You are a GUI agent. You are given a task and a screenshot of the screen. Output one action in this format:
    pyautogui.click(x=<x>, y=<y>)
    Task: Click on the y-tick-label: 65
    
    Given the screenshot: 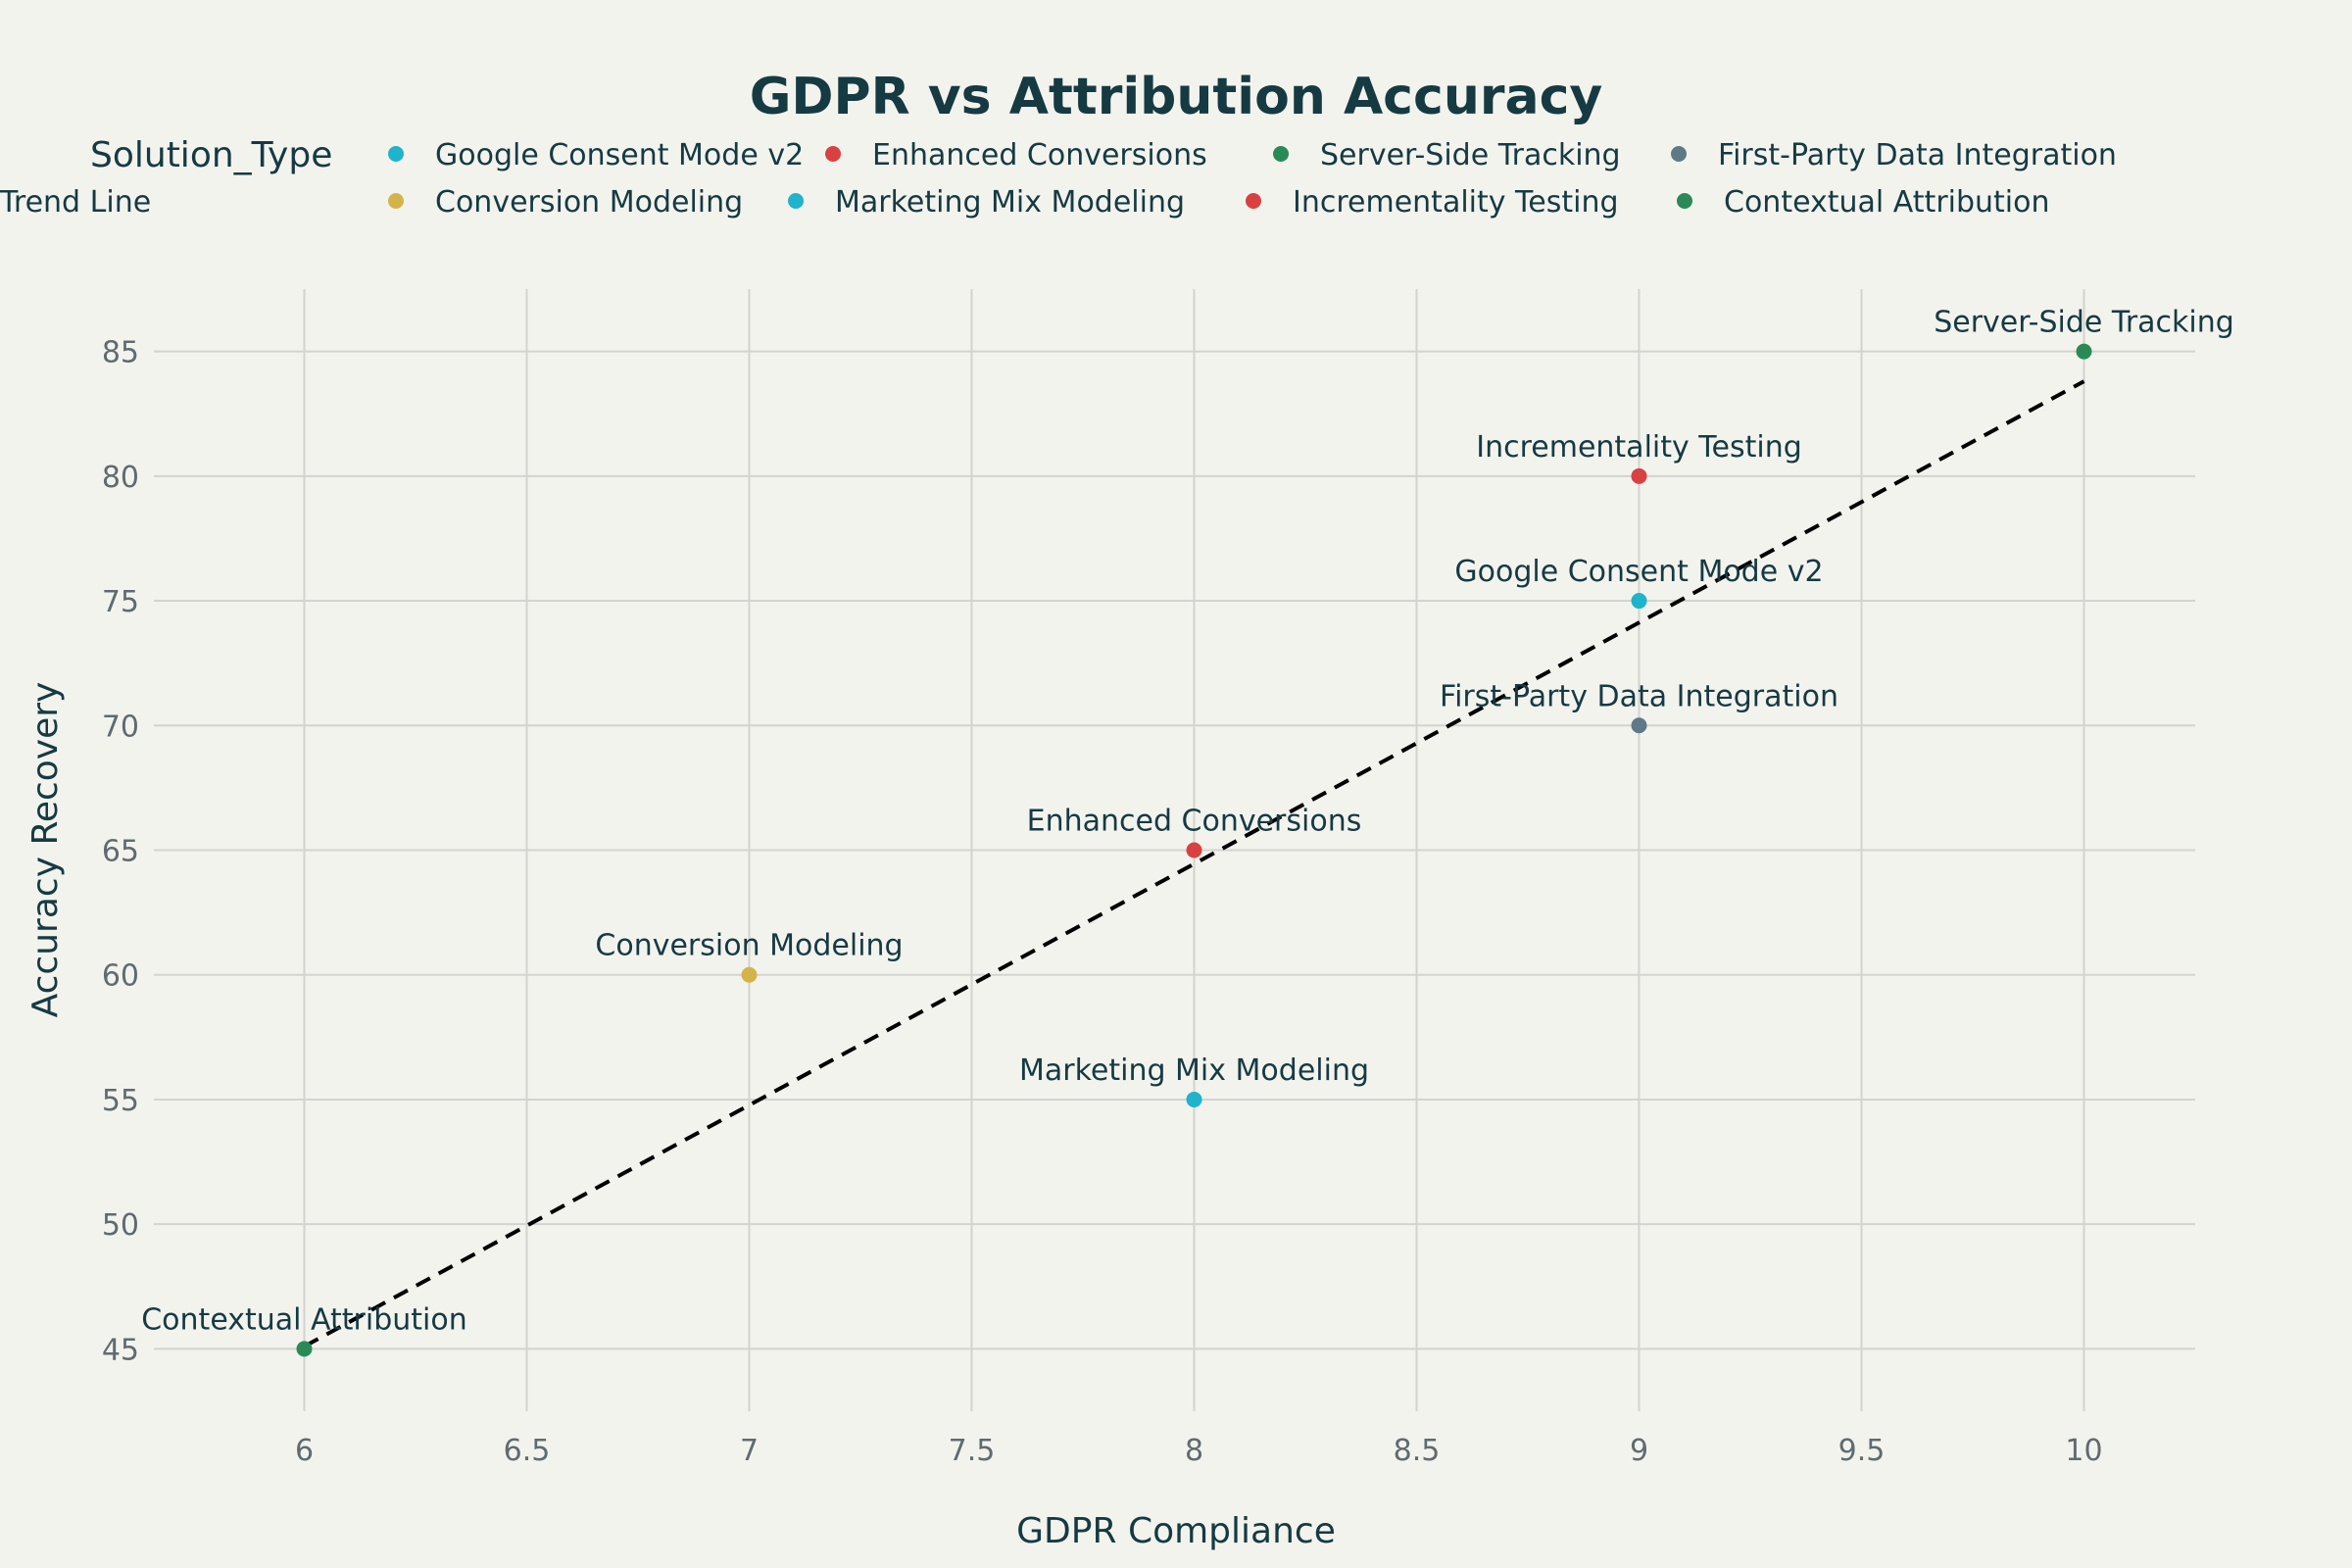 What is the action you would take?
    pyautogui.click(x=120, y=852)
    